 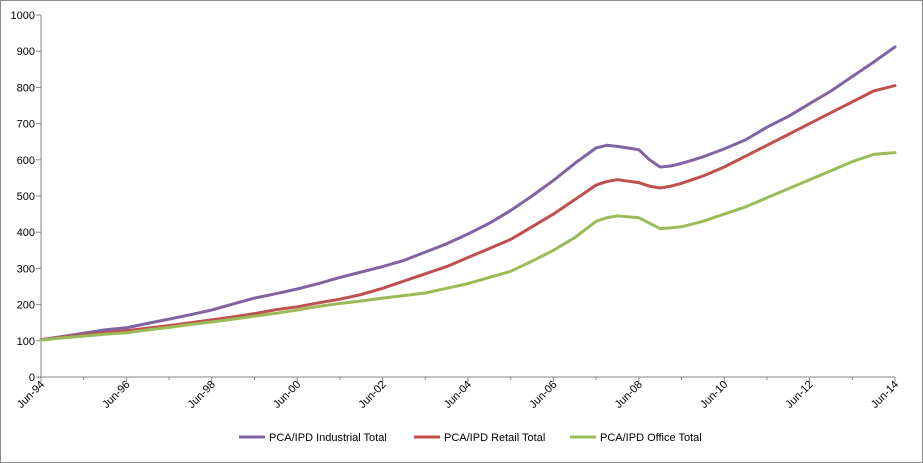 What do you see at coordinates (458, 395) in the screenshot?
I see `x-tick-label: Jun-04` at bounding box center [458, 395].